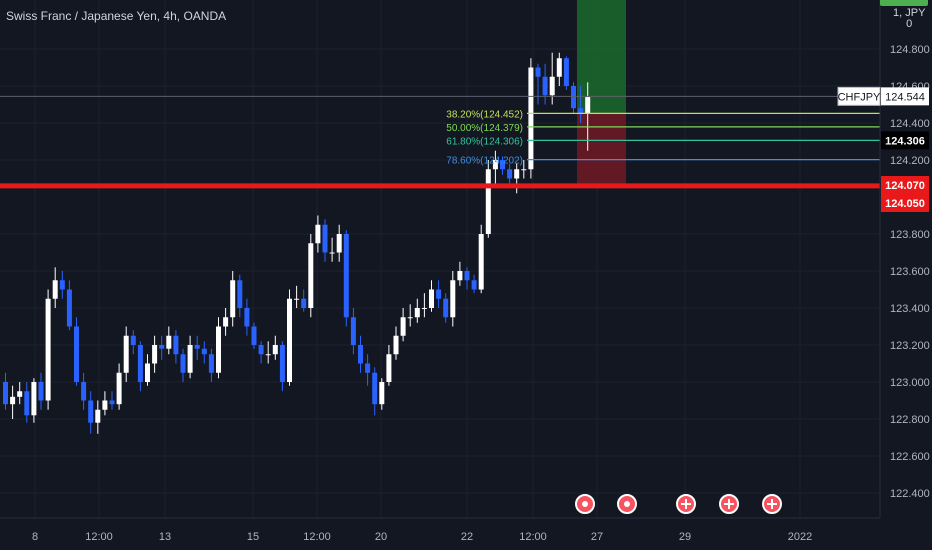 This screenshot has width=932, height=550. I want to click on time-tick-label: 13, so click(165, 537).